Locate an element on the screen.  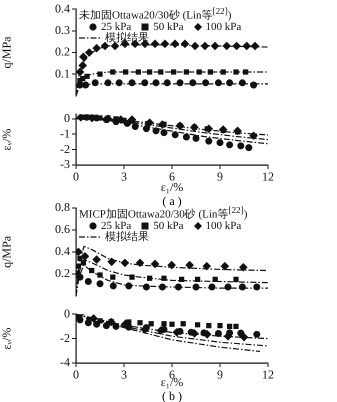
y-tick-label: 0.6 is located at coordinates (62, 229).